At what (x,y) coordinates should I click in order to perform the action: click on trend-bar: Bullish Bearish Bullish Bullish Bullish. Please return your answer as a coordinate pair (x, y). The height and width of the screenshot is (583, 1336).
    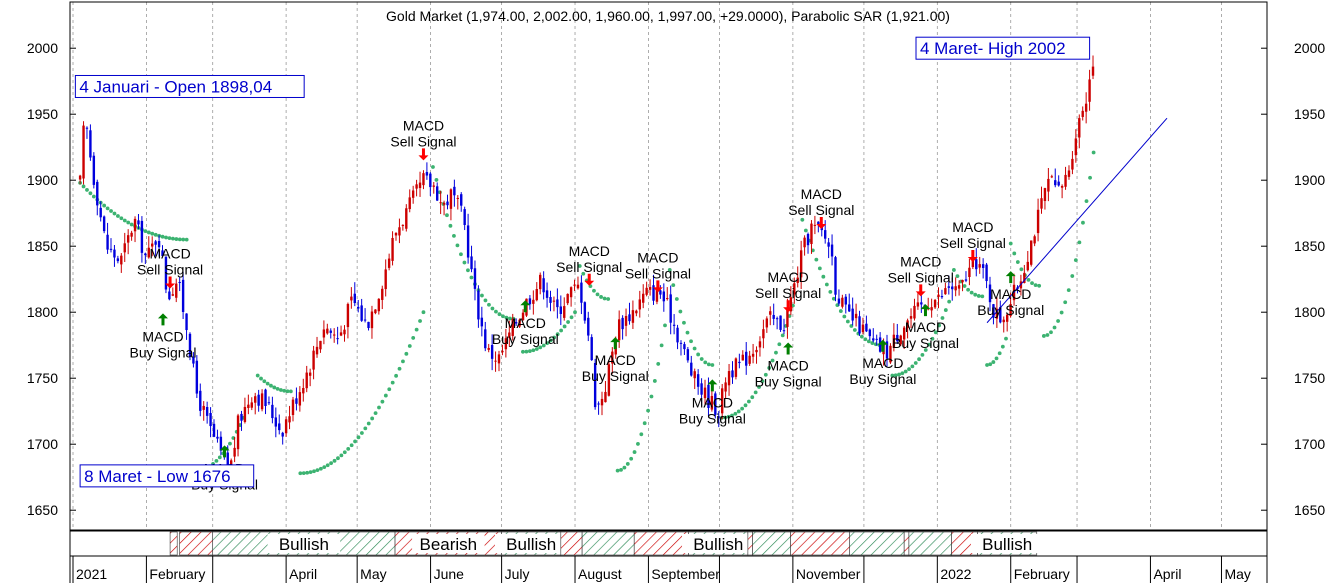
    Looking at the image, I should click on (606, 543).